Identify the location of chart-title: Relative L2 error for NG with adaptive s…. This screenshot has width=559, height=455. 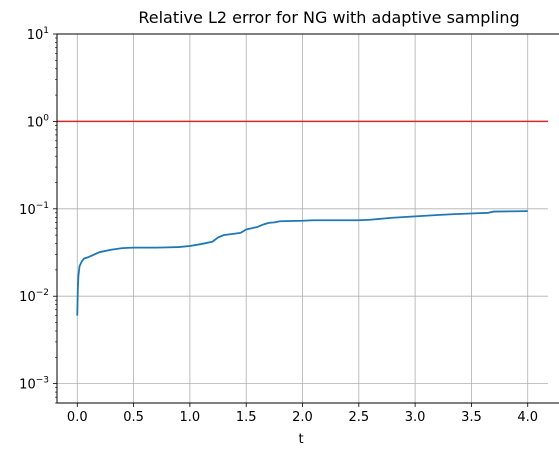
(328, 17).